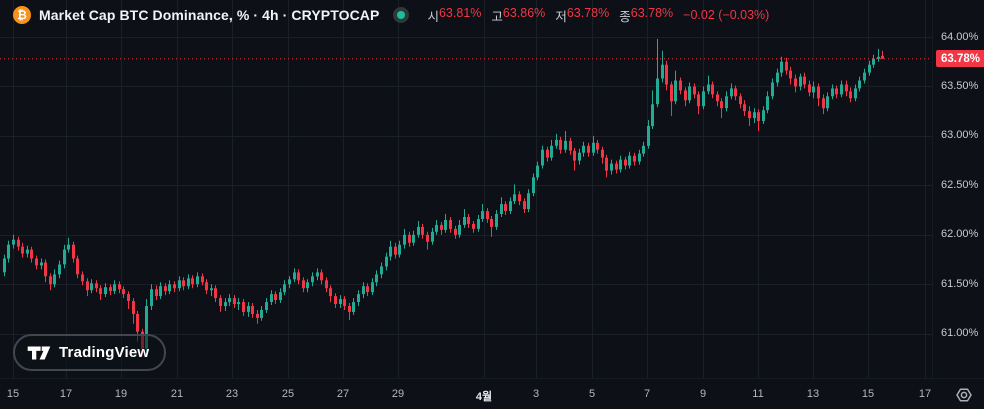 The width and height of the screenshot is (984, 409). I want to click on time-tick-label: 7, so click(647, 394).